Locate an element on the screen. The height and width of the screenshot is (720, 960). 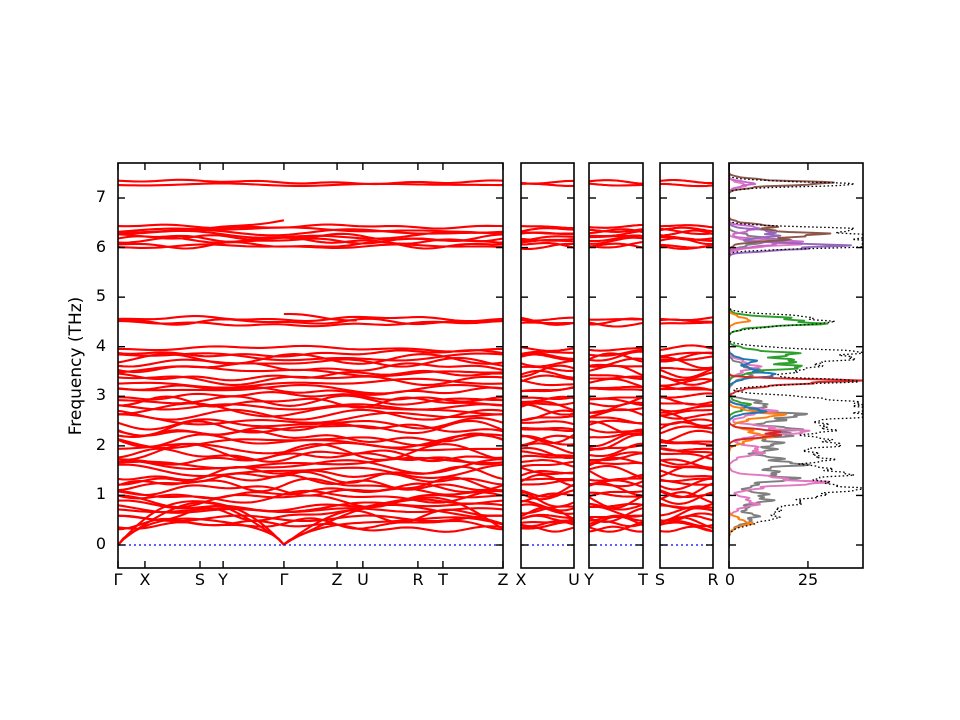
y-axis-title: Frequency (THz) is located at coordinates (76, 366).